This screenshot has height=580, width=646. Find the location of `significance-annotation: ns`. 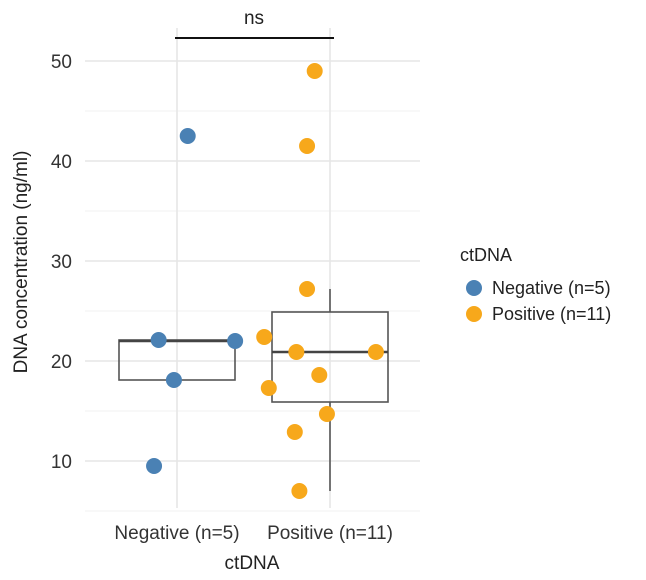

significance-annotation: ns is located at coordinates (254, 23).